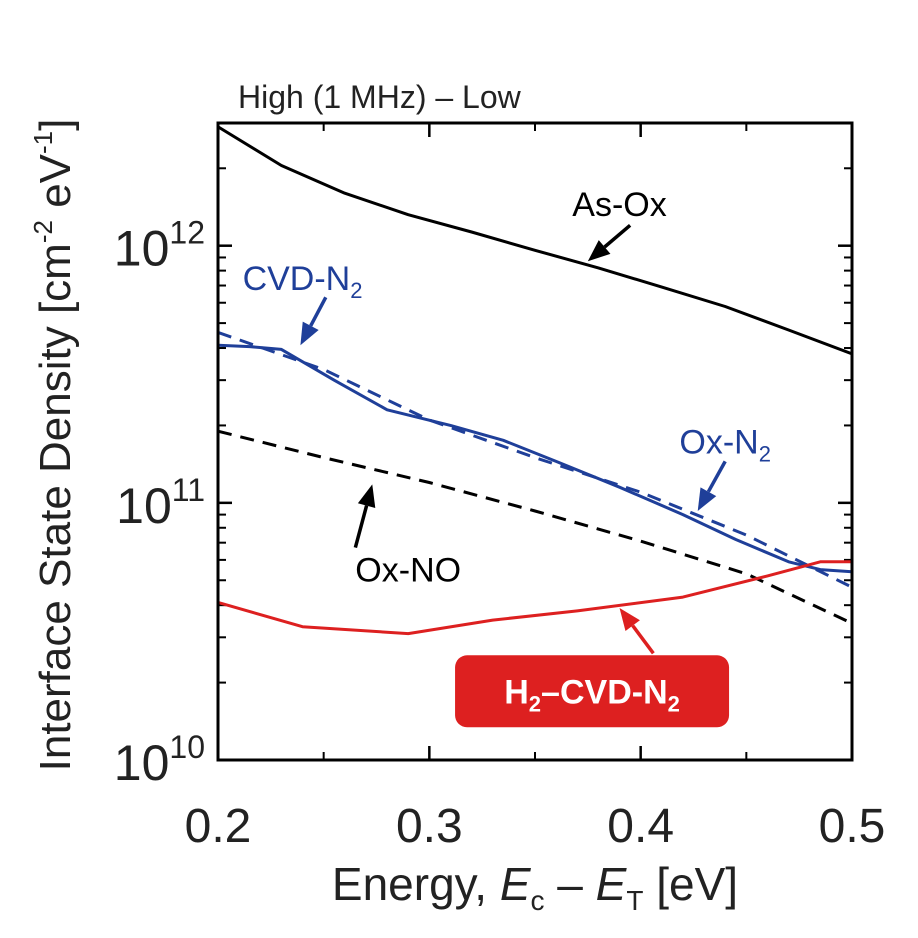 The image size is (918, 938). Describe the element at coordinates (538, 900) in the screenshot. I see `x-axis-label-sub1: c` at that location.